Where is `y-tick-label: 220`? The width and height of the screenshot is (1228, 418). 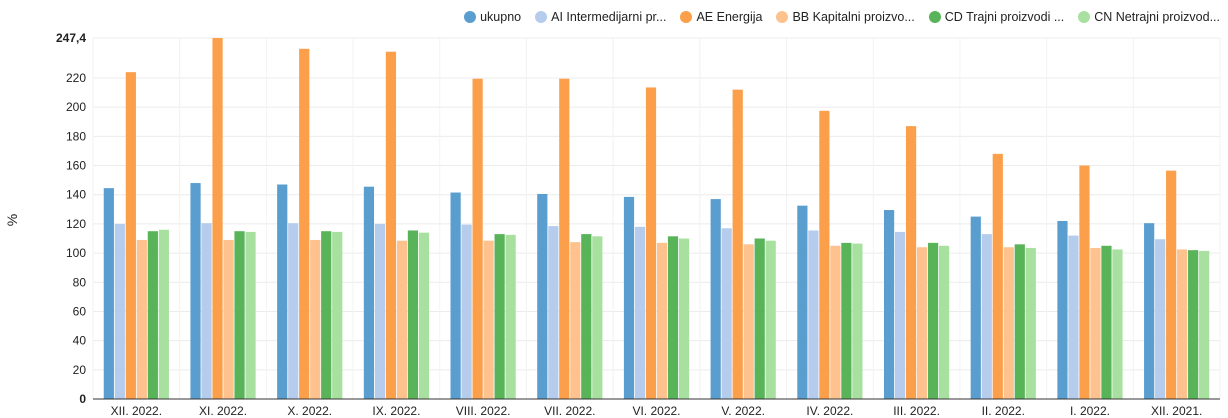
y-tick-label: 220 is located at coordinates (76, 78).